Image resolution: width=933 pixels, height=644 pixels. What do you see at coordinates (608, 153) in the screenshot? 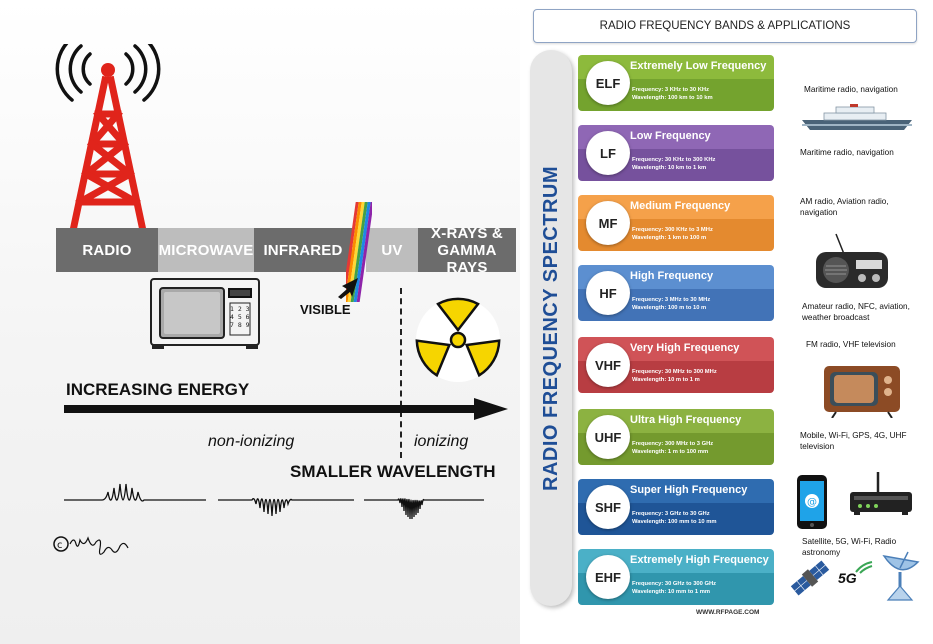
I see `band-abbr: LF` at bounding box center [608, 153].